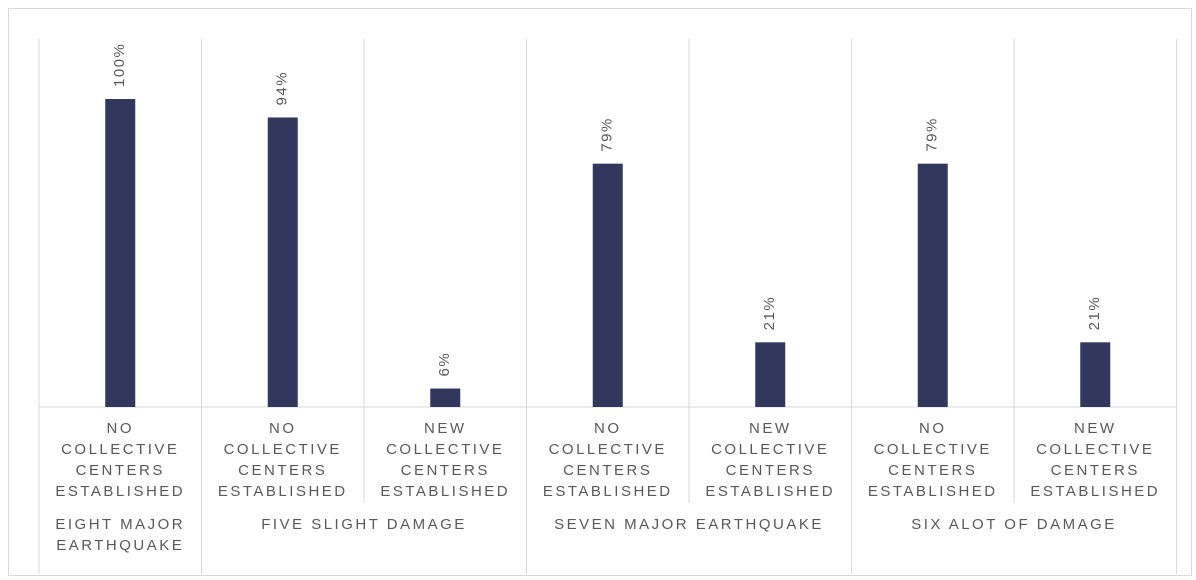  I want to click on x-group-label: EARTHQUAKE, so click(120, 545).